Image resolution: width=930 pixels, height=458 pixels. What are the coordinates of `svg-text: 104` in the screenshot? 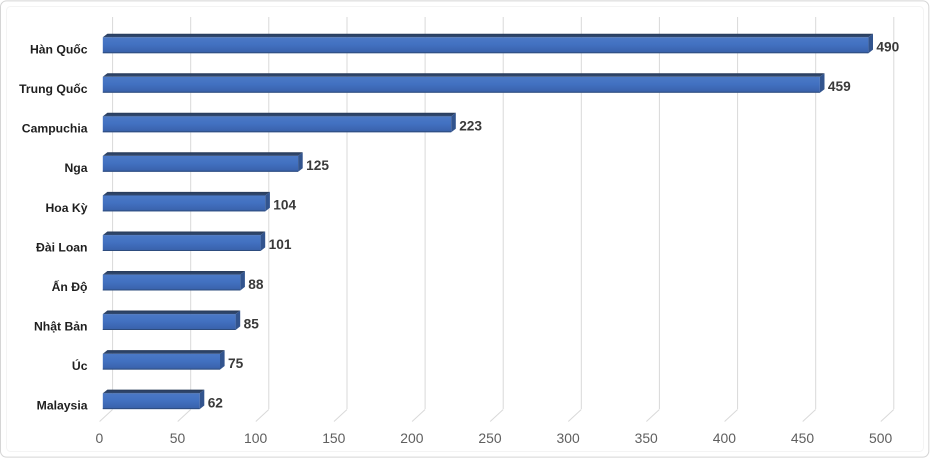 It's located at (284, 205).